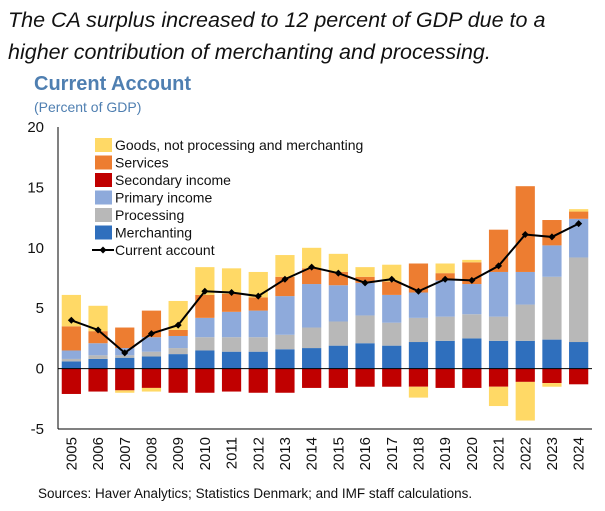 The image size is (605, 511). What do you see at coordinates (338, 357) in the screenshot?
I see `bar-merchanting-2015` at bounding box center [338, 357].